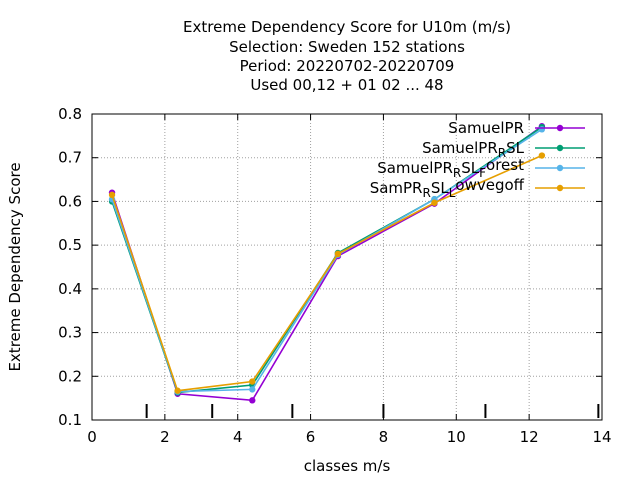 The height and width of the screenshot is (480, 640). What do you see at coordinates (447, 188) in the screenshot?
I see `legend-label: SamPRRSLLowvegoff` at bounding box center [447, 188].